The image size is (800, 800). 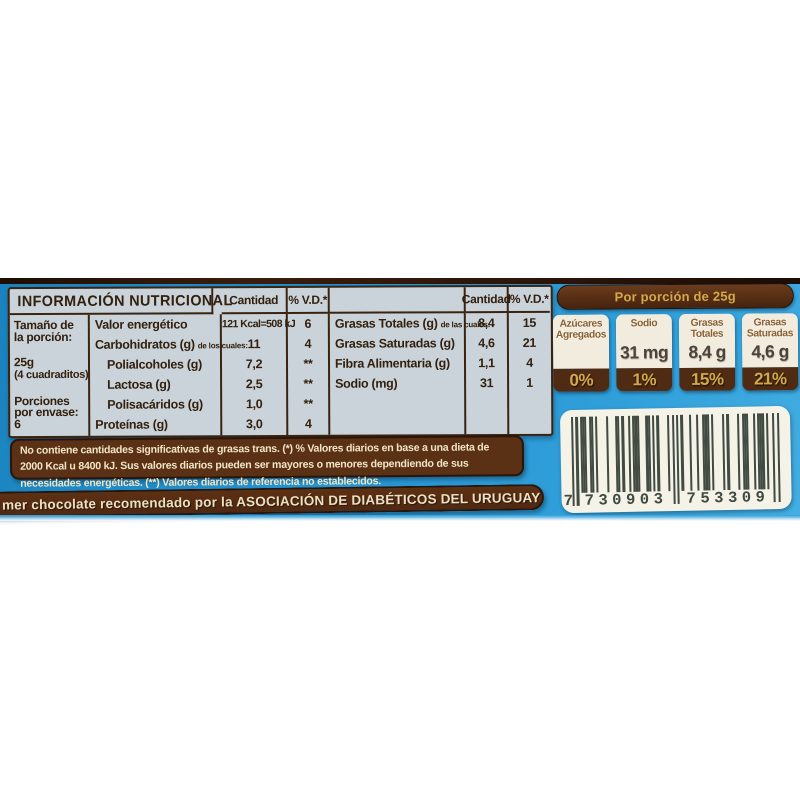 I want to click on nutrient-name: Polialcoholes (g), so click(x=154, y=364).